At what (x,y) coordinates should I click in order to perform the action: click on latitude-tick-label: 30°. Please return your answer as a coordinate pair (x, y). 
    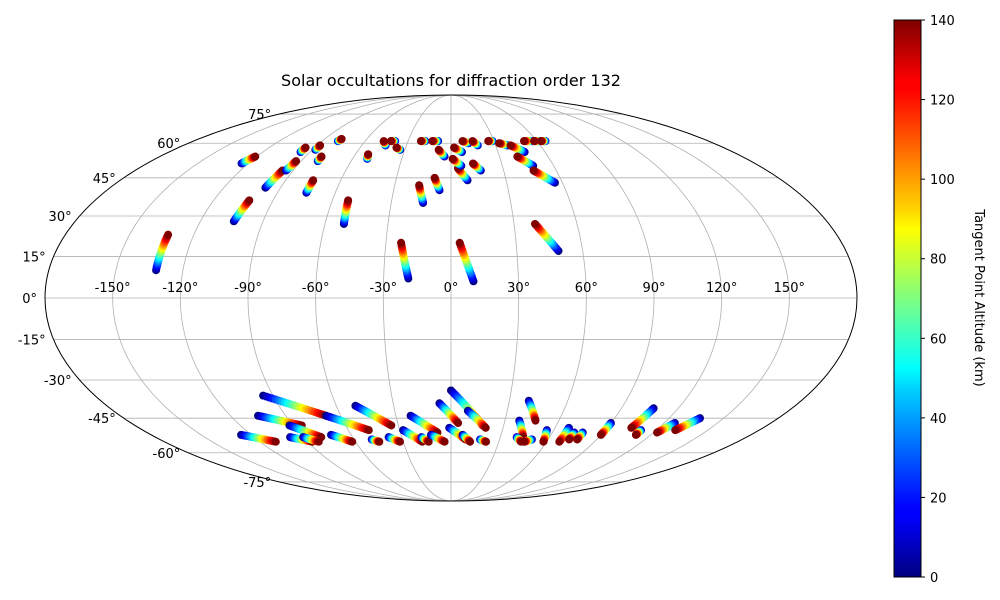
    Looking at the image, I should click on (60, 217).